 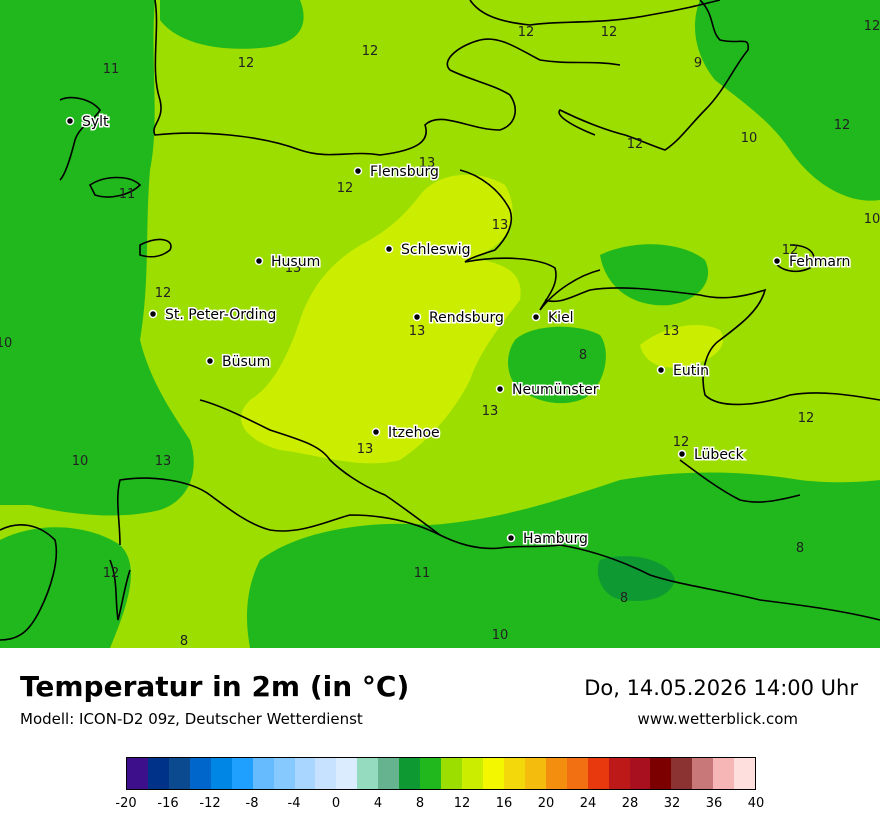 I want to click on scale-tick-label: -12, so click(x=210, y=803).